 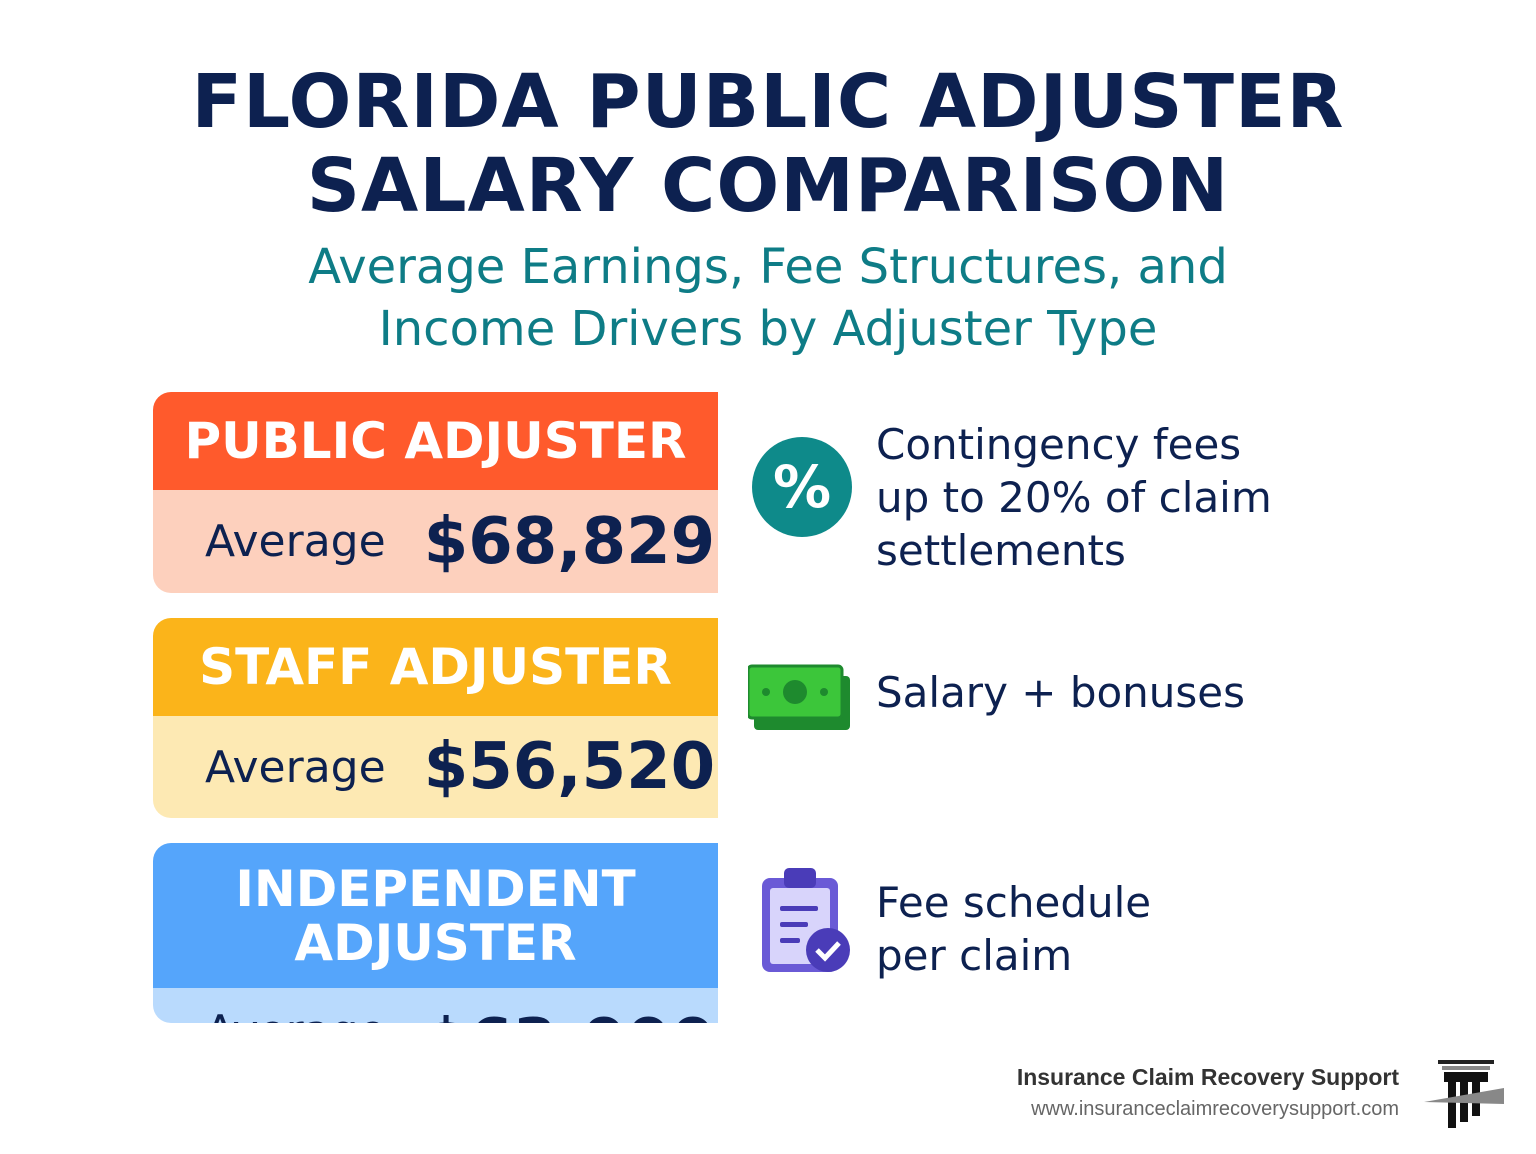 What do you see at coordinates (1001, 550) in the screenshot?
I see `desc-line: settlements` at bounding box center [1001, 550].